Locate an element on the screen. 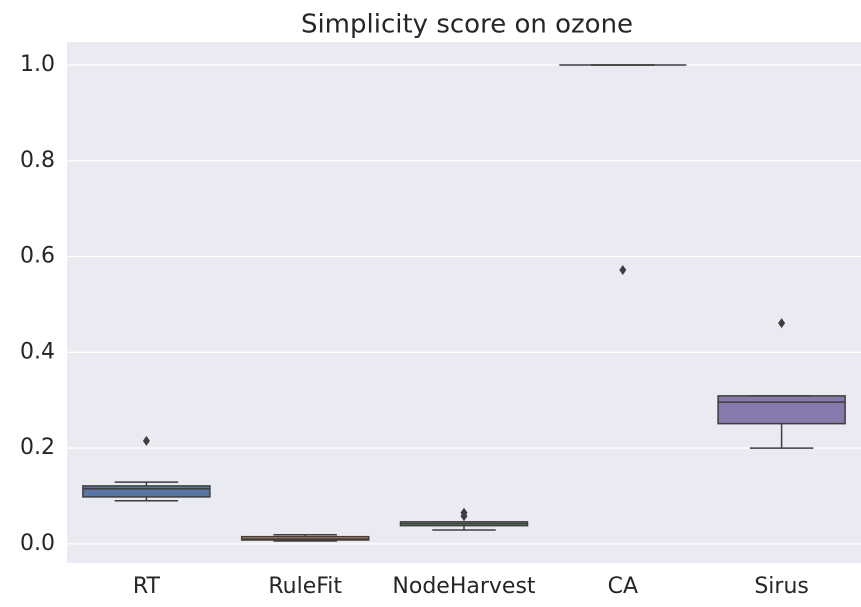 This screenshot has width=861, height=607. y-tick-label: 0.0 is located at coordinates (37, 543).